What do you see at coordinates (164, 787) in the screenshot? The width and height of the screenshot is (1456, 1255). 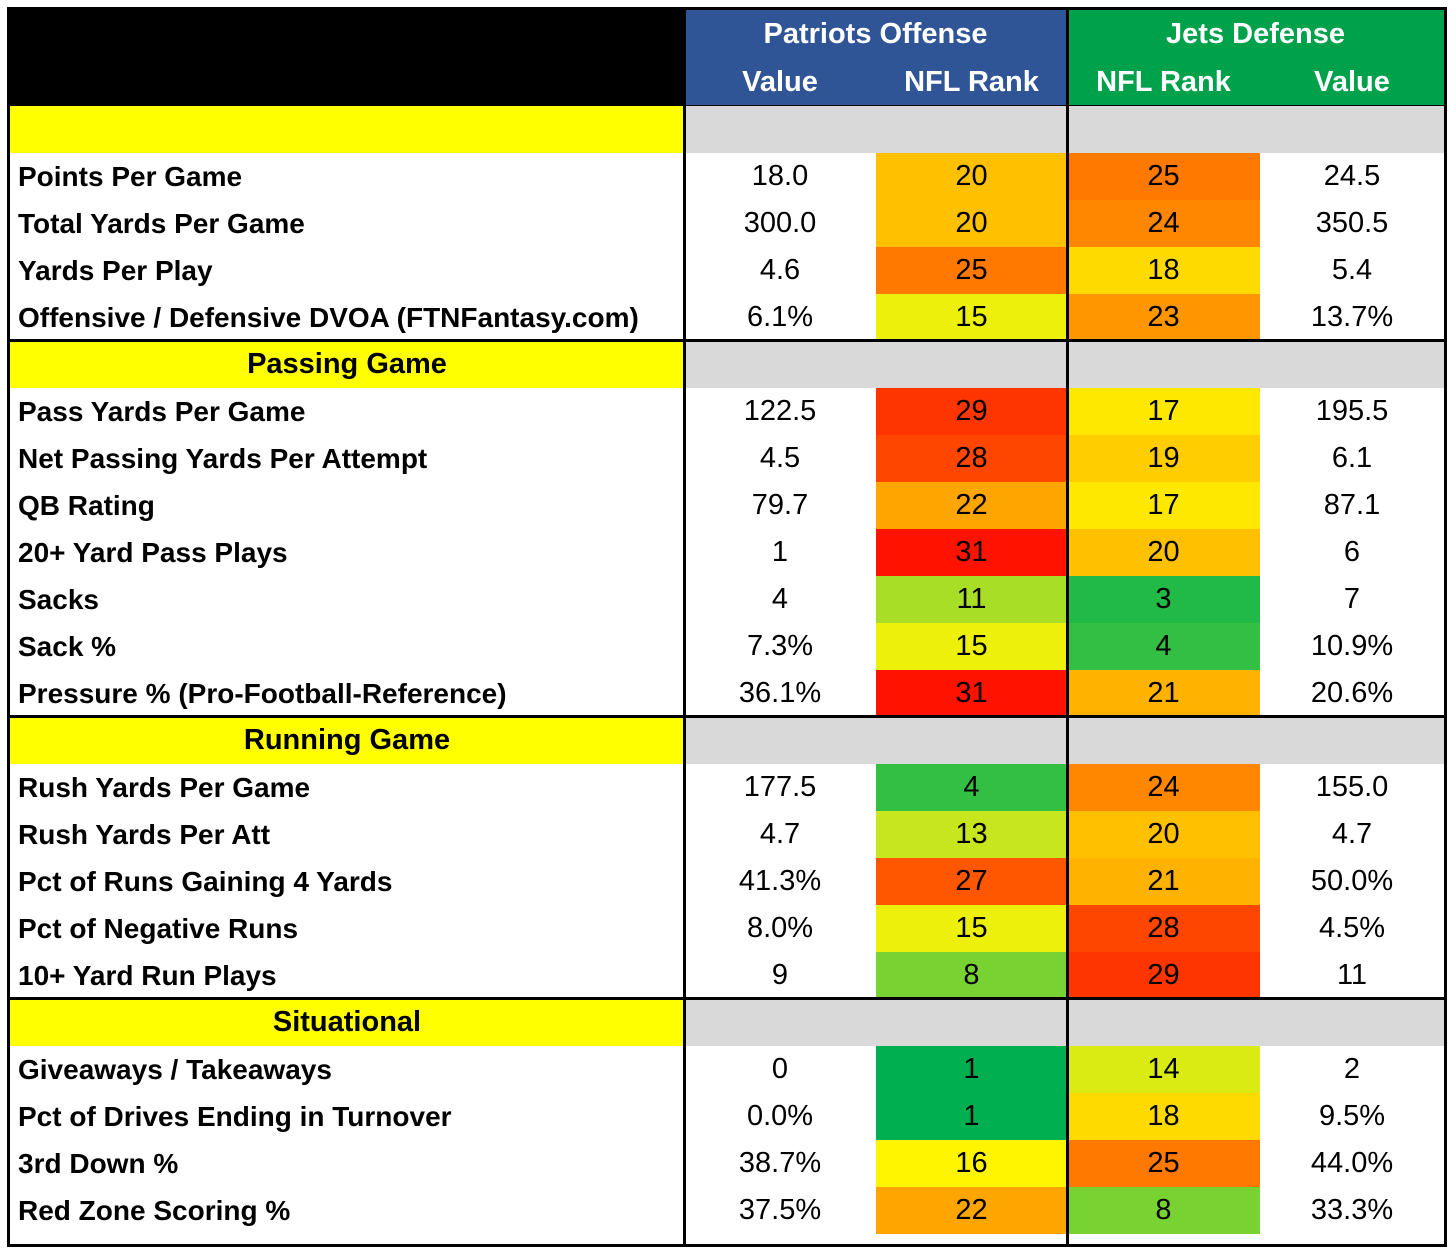 I see `stat-label: Rush Yards Per Game` at bounding box center [164, 787].